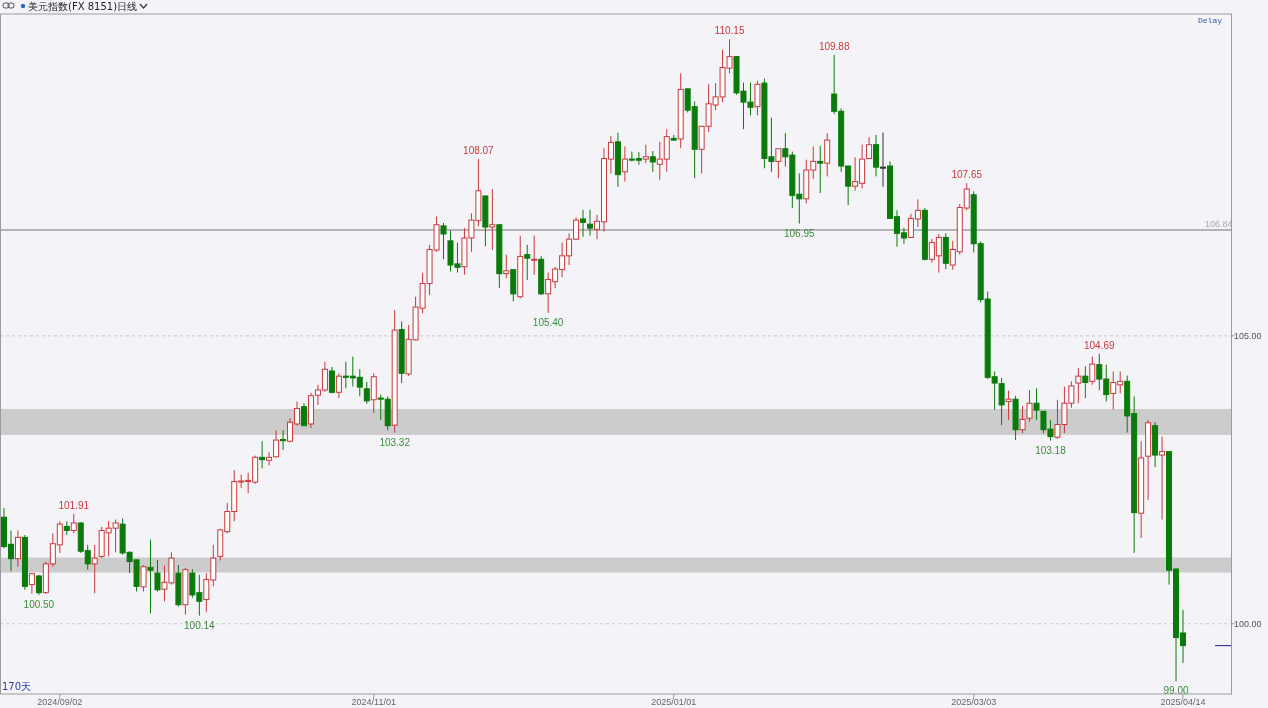  Describe the element at coordinates (674, 702) in the screenshot. I see `x-tick-label: 2025/01/01` at that location.